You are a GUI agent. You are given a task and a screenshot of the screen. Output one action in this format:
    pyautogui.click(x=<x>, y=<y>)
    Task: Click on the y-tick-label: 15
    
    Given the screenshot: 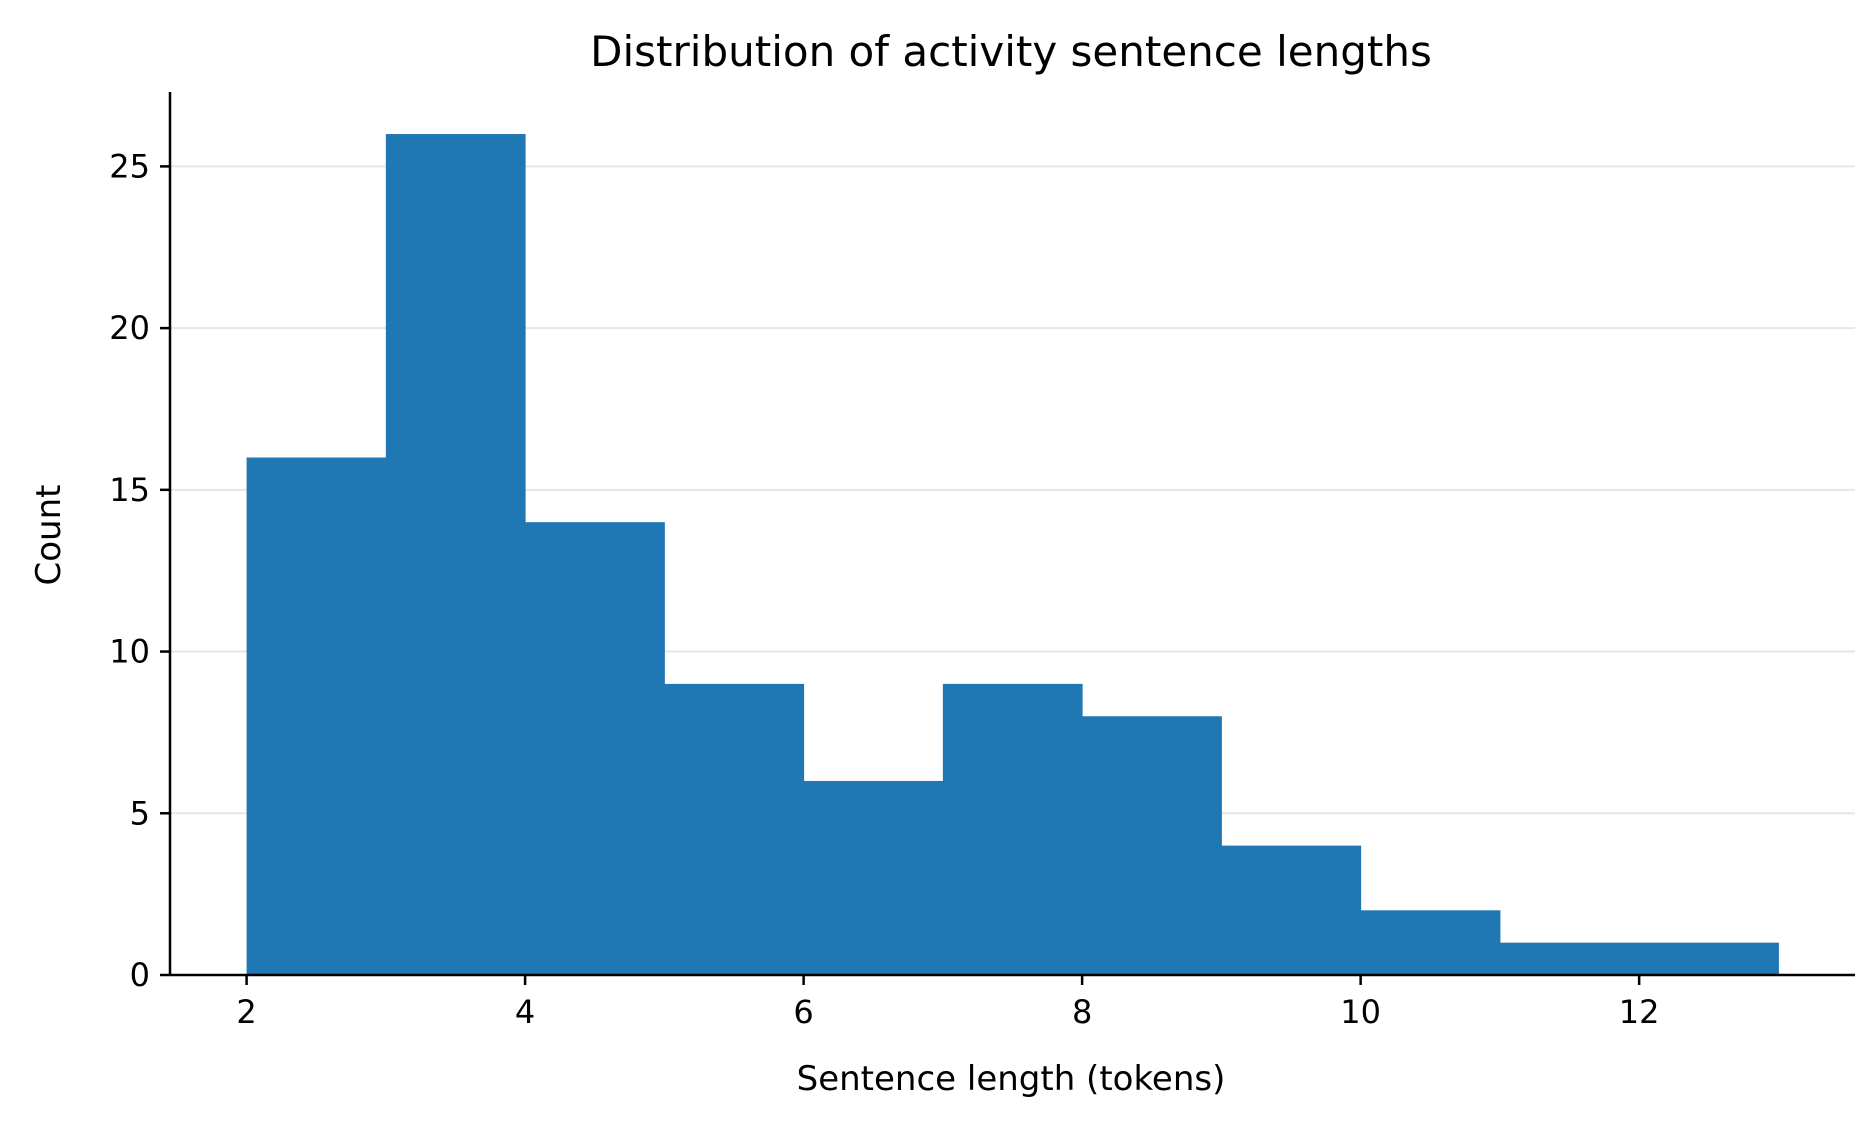 What is the action you would take?
    pyautogui.click(x=129, y=490)
    